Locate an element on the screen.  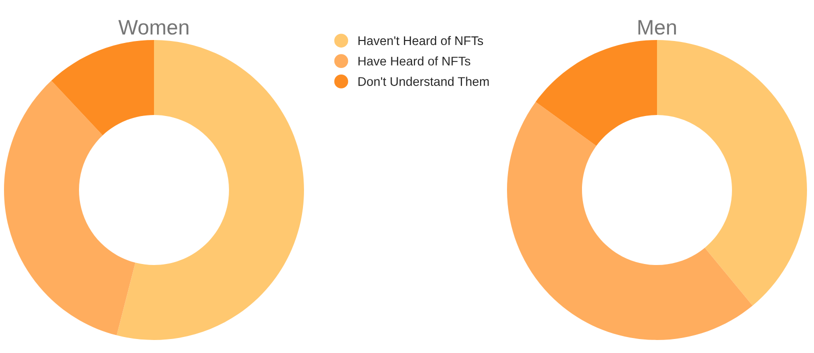
chart-title: Women is located at coordinates (153, 27).